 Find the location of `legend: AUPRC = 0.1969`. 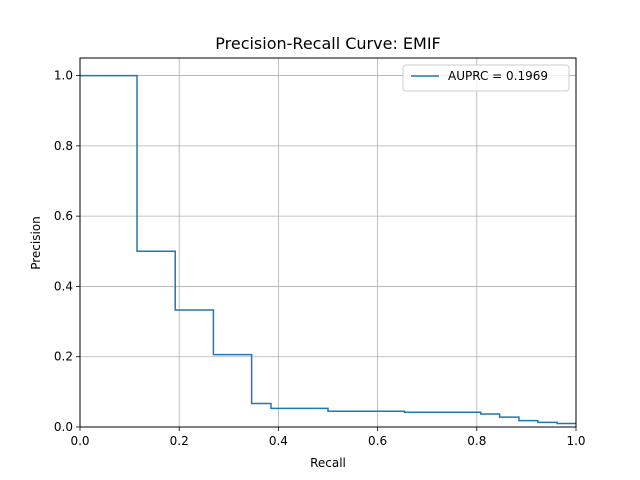

legend: AUPRC = 0.1969 is located at coordinates (486, 78).